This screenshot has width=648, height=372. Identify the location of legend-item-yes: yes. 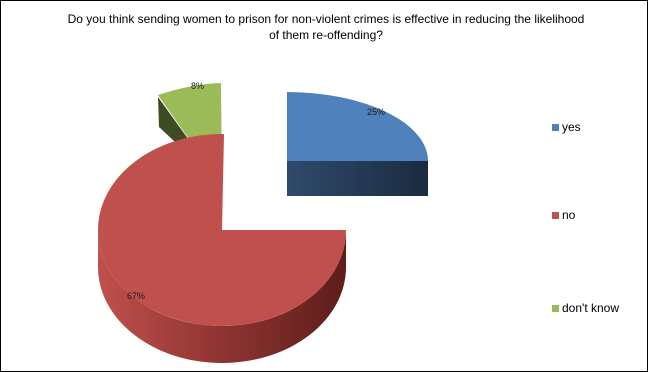
(566, 127).